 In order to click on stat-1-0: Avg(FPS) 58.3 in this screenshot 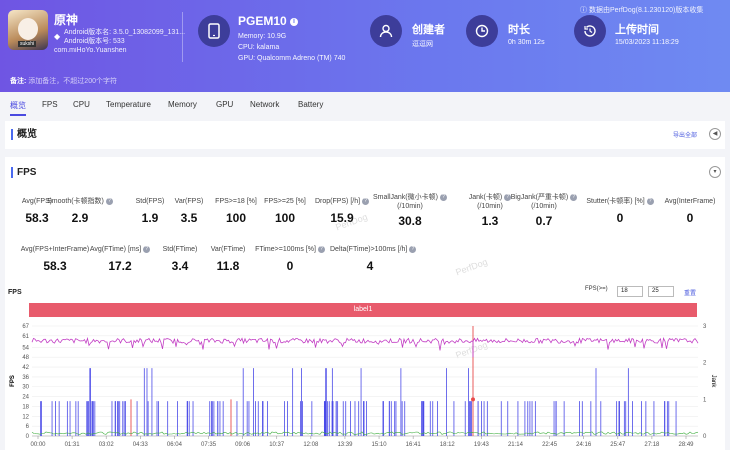, I will do `click(38, 211)`.